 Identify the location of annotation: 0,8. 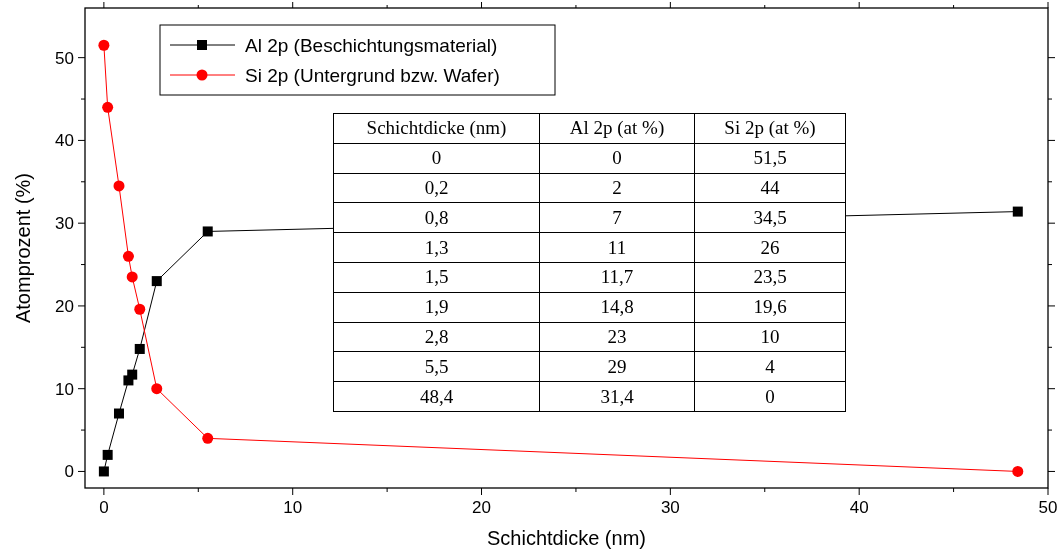
(436, 217).